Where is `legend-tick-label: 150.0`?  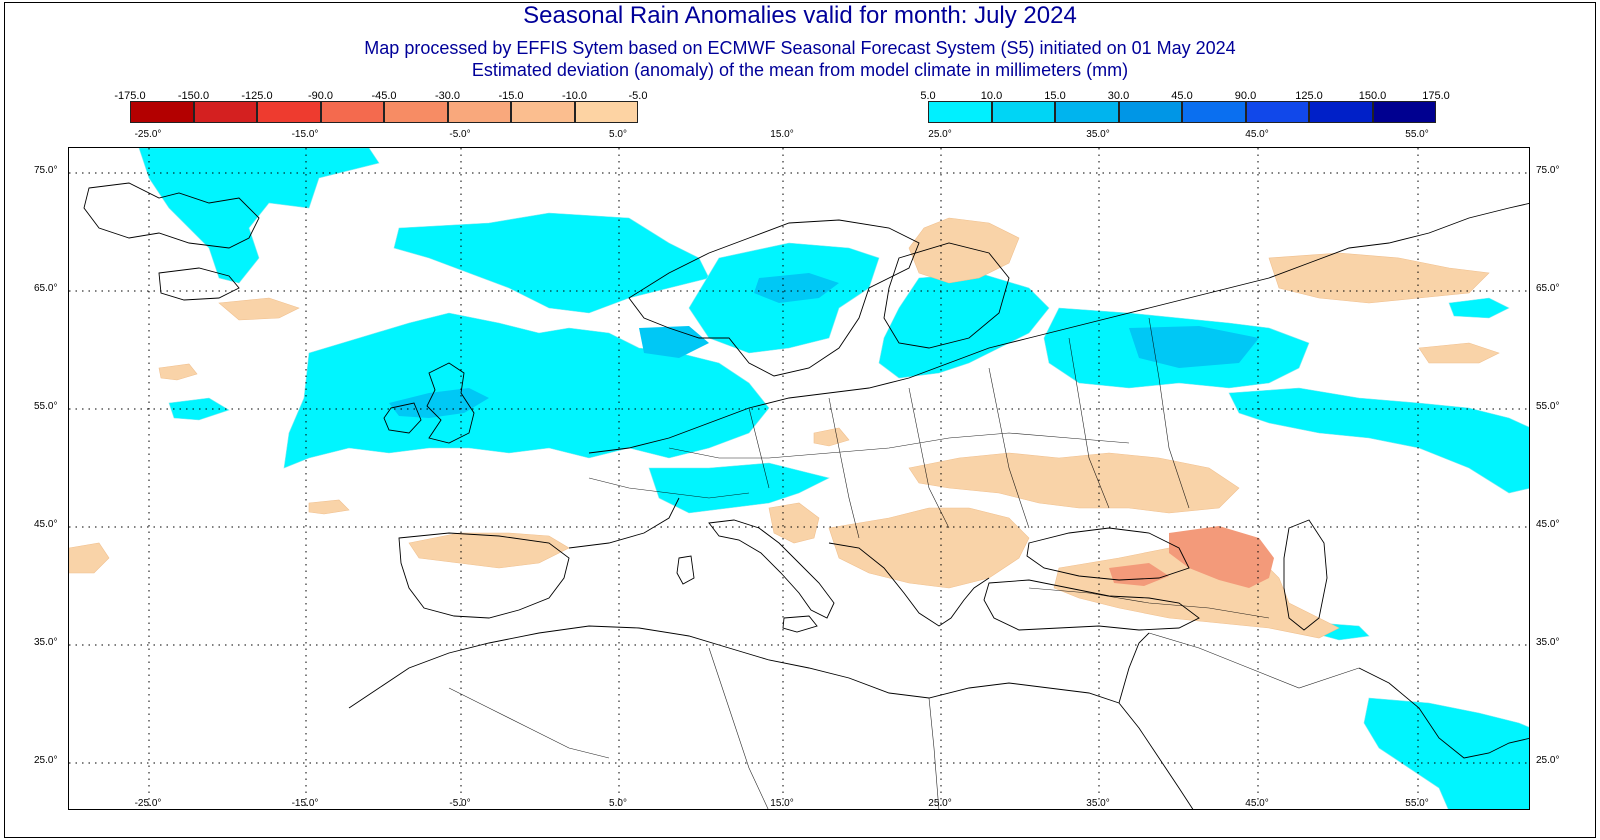
legend-tick-label: 150.0 is located at coordinates (1372, 96).